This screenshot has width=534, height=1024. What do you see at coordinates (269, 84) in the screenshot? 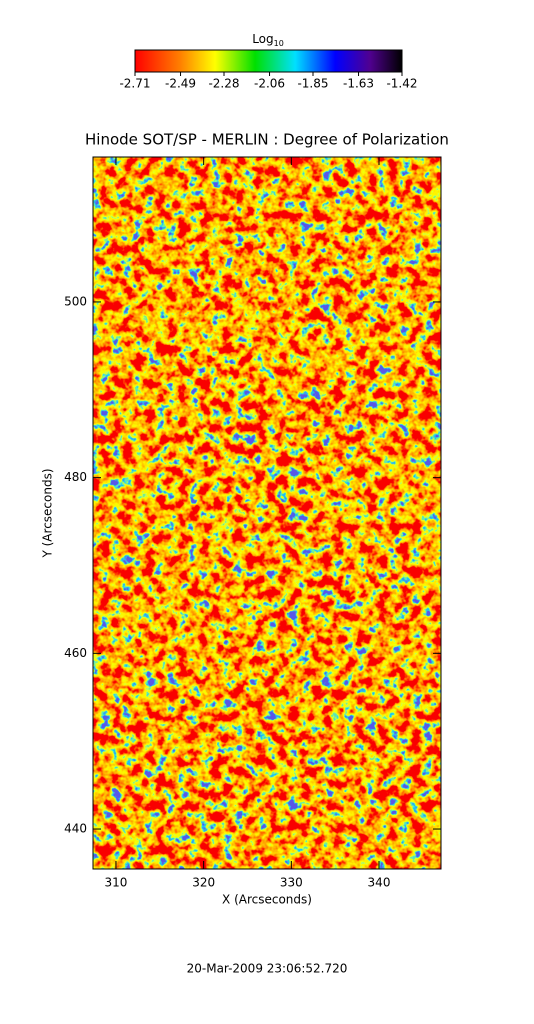
I see `colorbar-tick-label: -2.06` at bounding box center [269, 84].